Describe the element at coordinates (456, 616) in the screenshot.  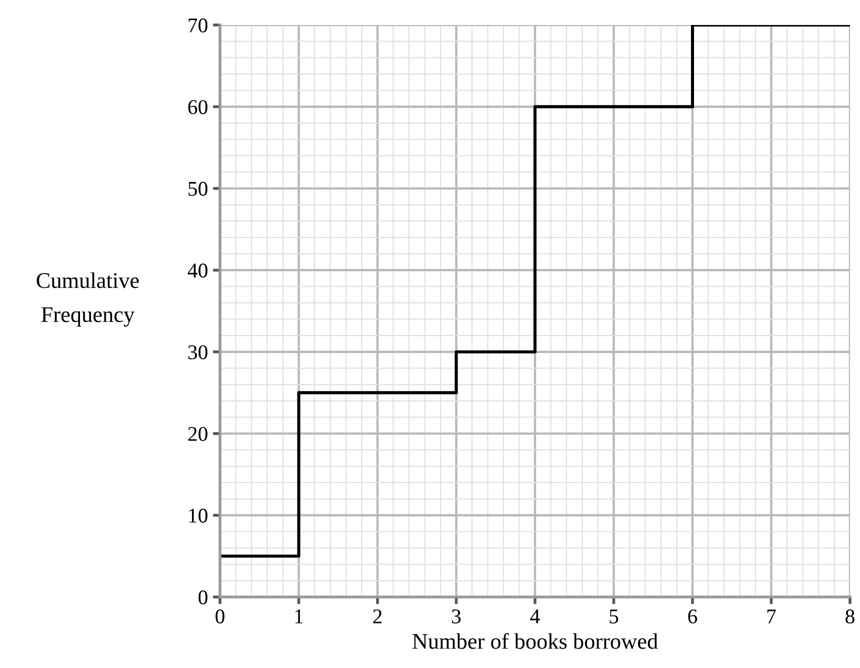
I see `x-tick-label: 3` at that location.